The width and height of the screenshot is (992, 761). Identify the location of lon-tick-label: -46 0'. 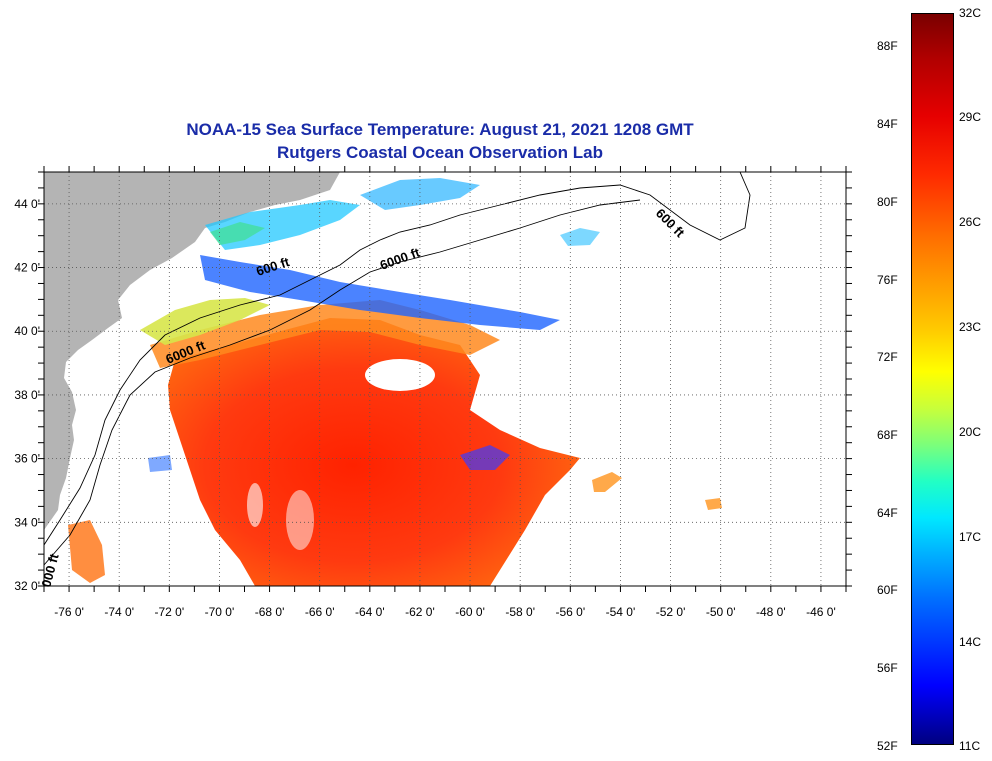
(821, 612).